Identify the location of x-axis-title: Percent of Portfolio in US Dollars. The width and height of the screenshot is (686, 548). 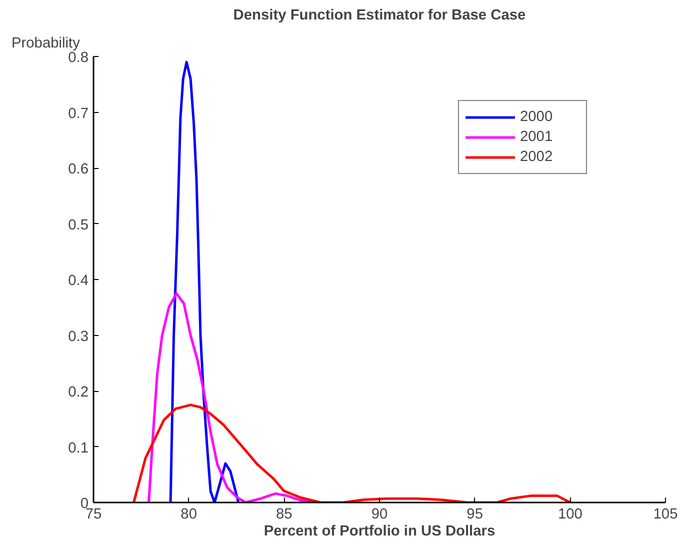
(380, 532).